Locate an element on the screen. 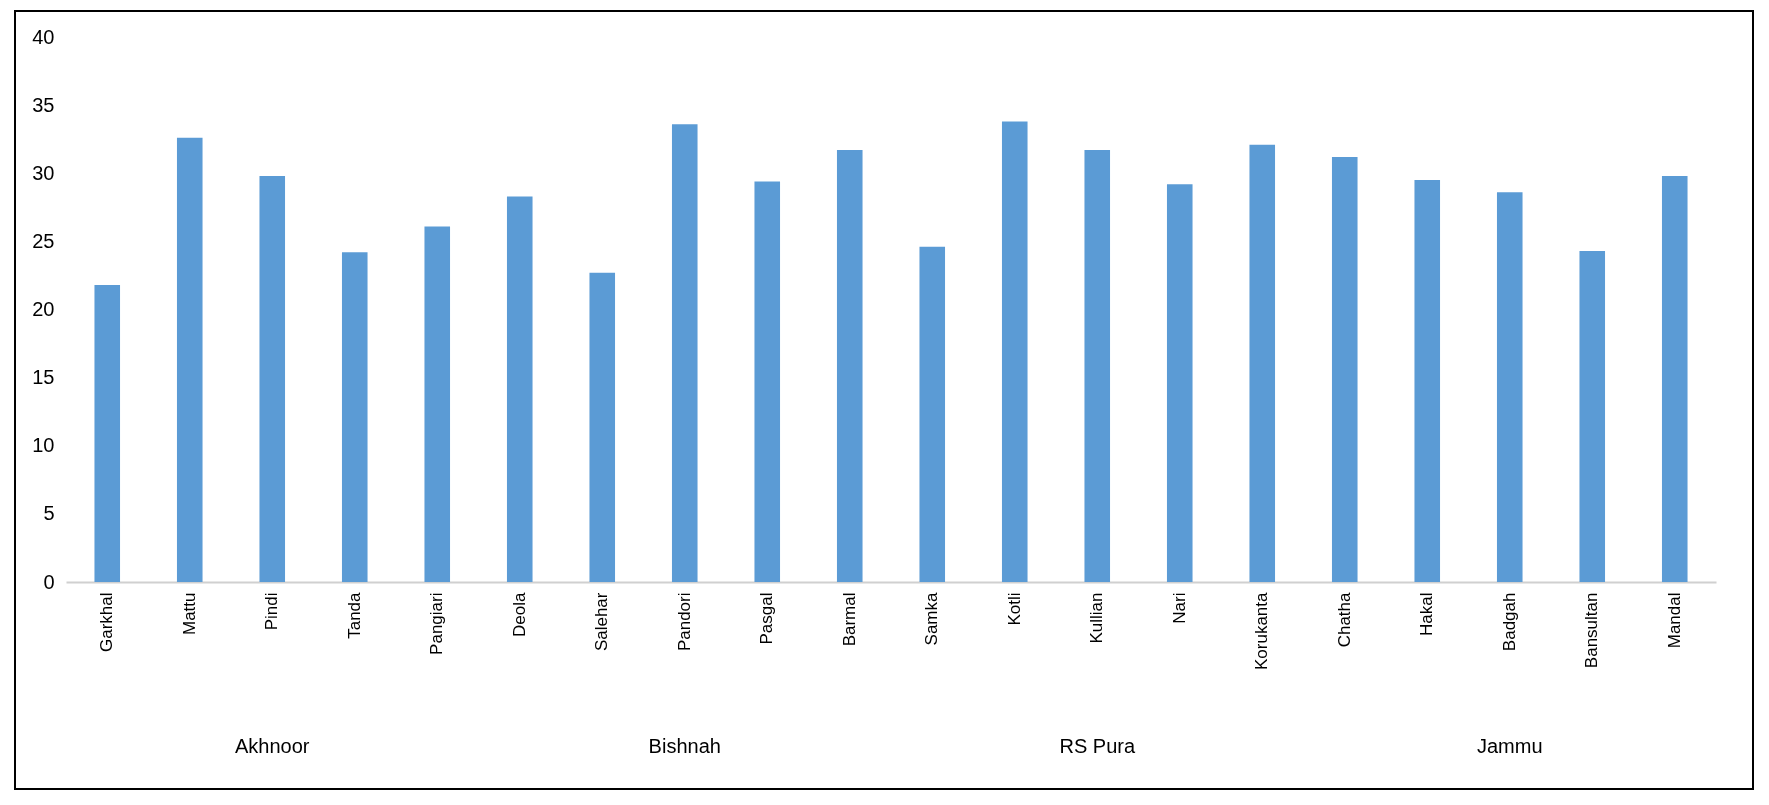 This screenshot has height=805, width=1769. y-tick-label: 15 is located at coordinates (43, 377).